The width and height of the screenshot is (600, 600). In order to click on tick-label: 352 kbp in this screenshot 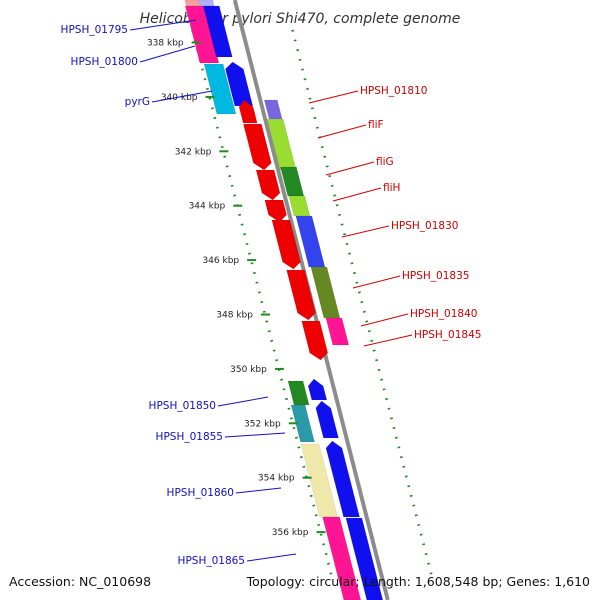, I will do `click(262, 424)`.